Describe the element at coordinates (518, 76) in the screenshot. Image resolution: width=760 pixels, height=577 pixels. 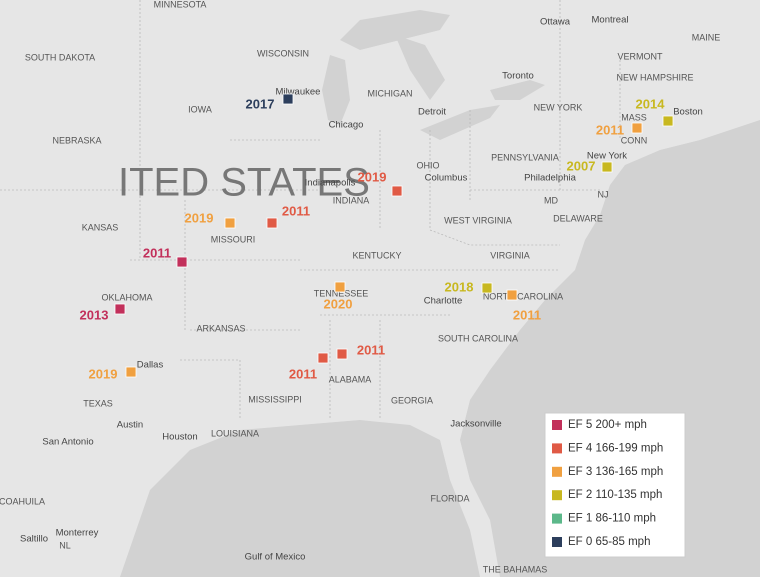
I see `city-label: Toronto` at that location.